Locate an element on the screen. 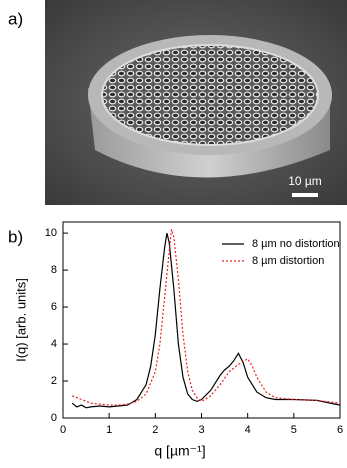 Image resolution: width=347 pixels, height=468 pixels. legend-label: 8 µm distortion is located at coordinates (288, 261).